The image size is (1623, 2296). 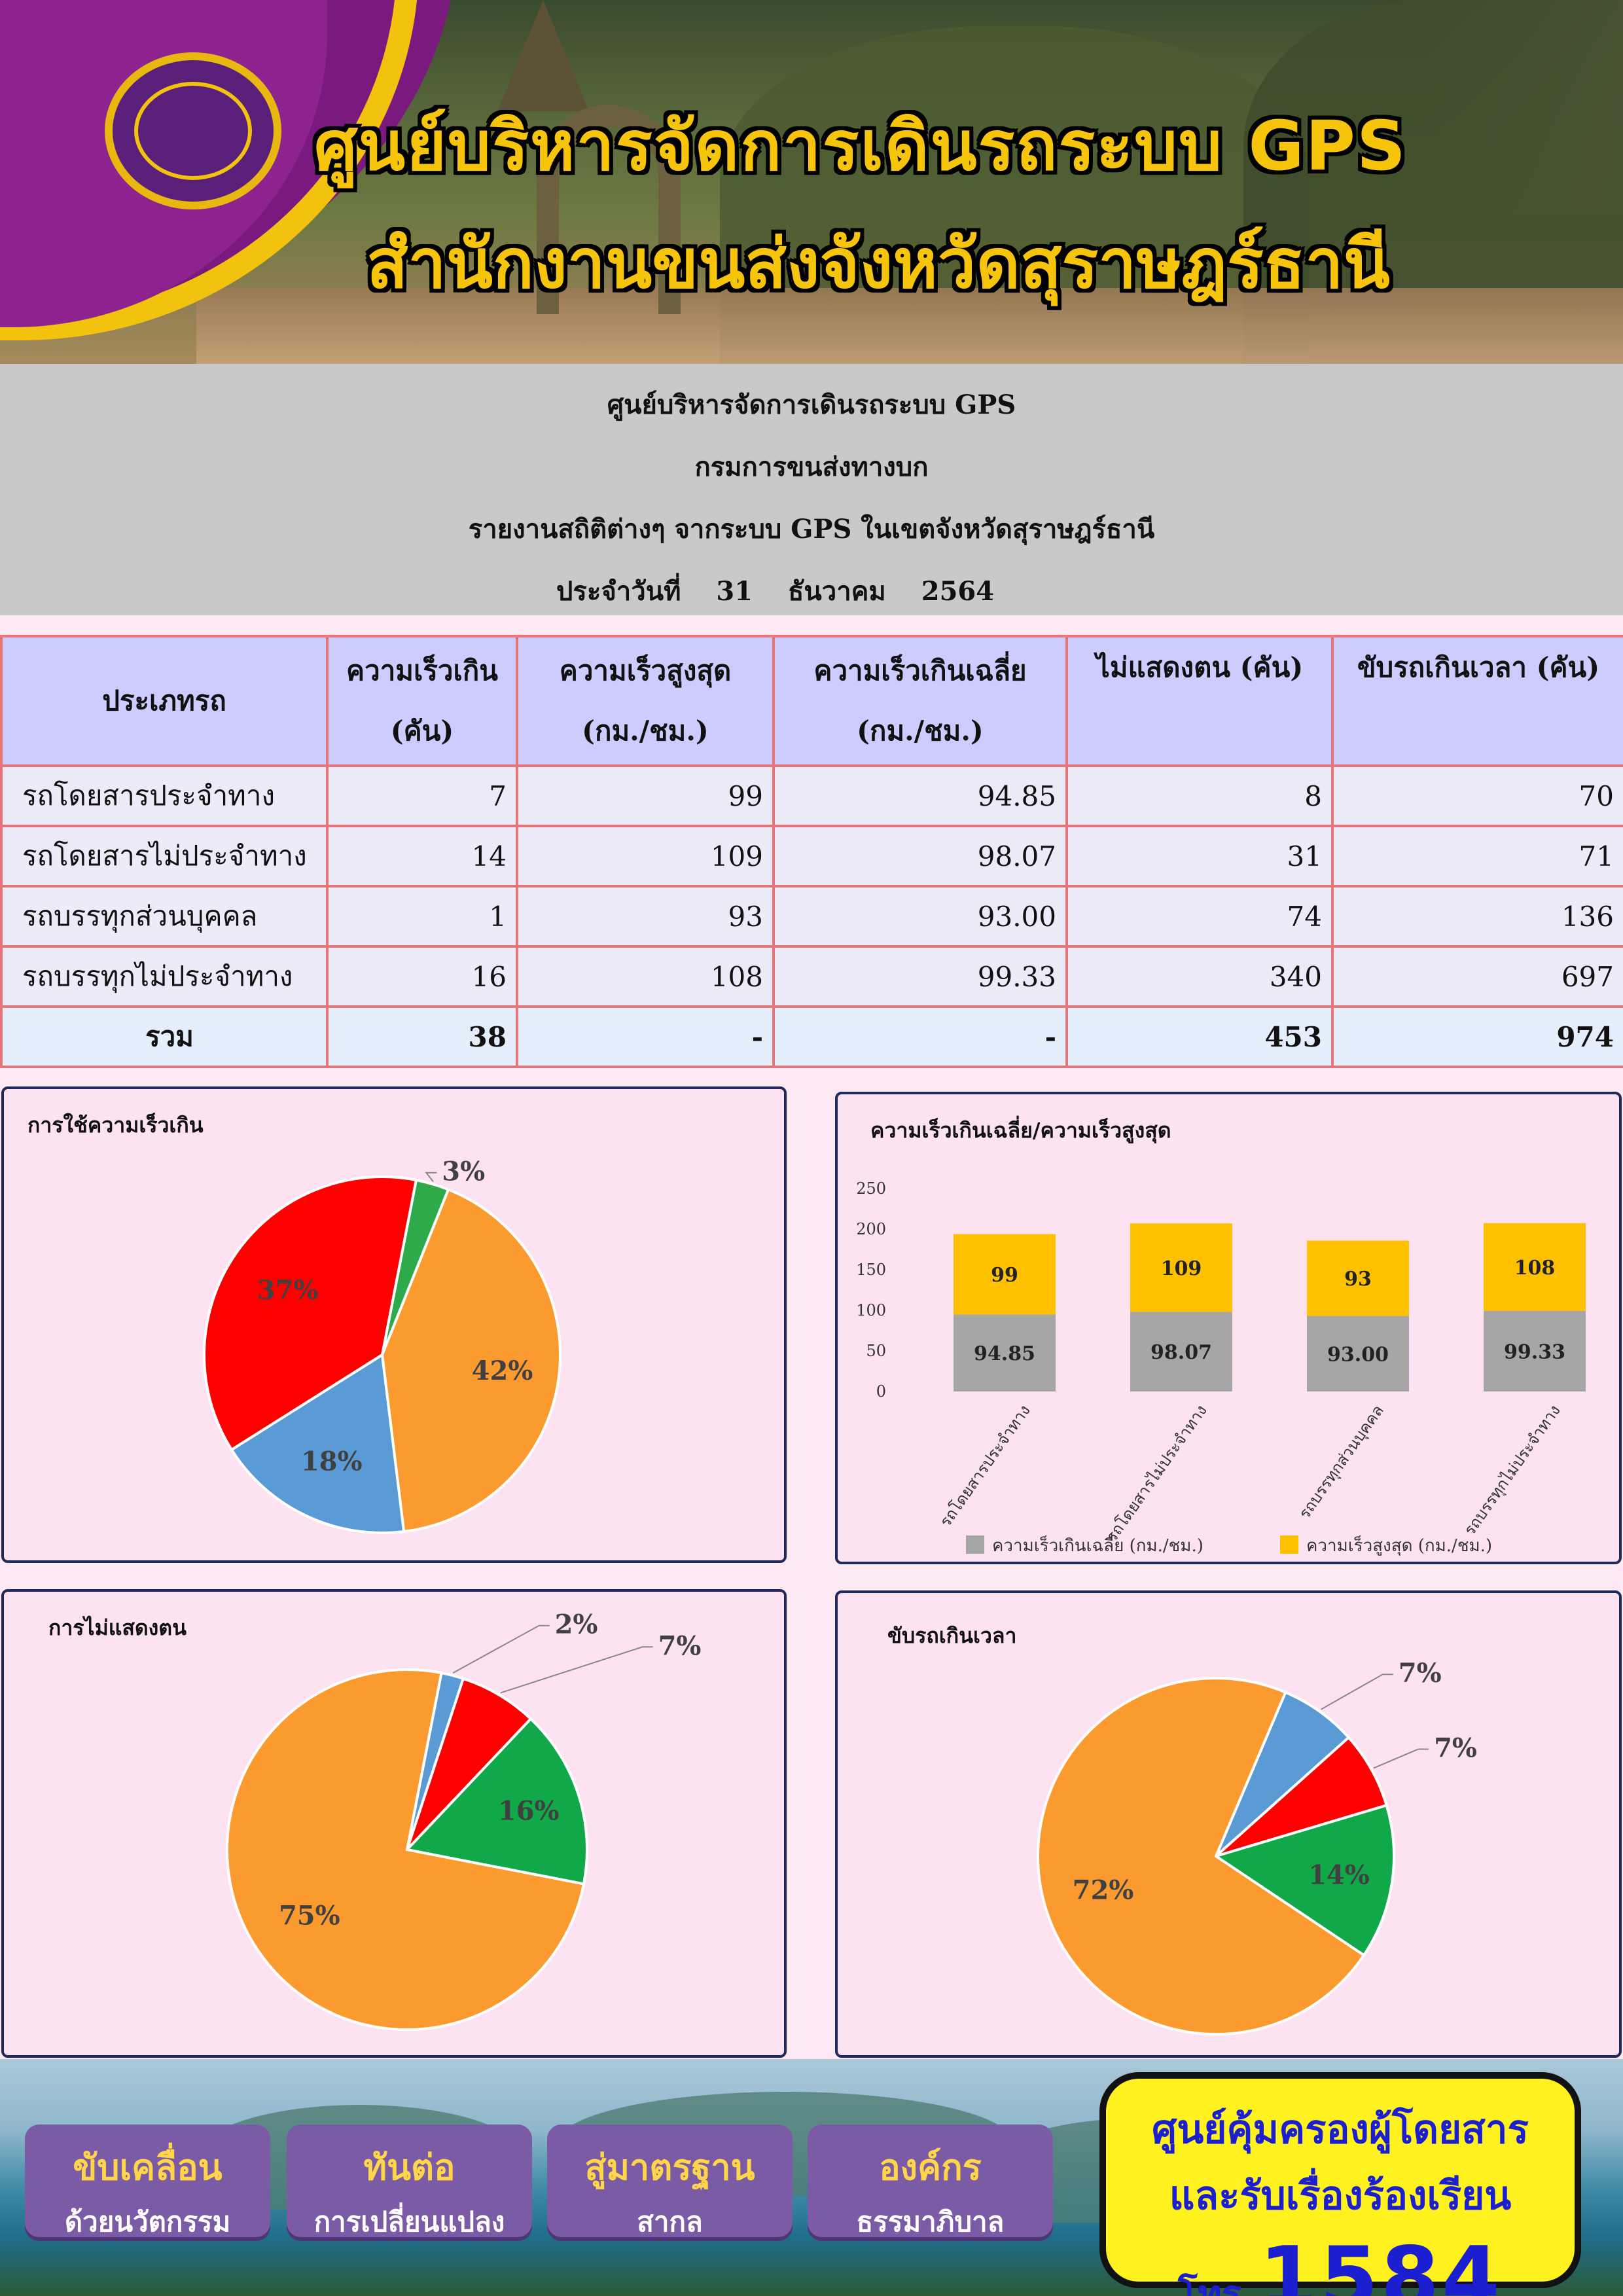 I want to click on column-header: ความเร็วเกิน (คัน), so click(x=422, y=701).